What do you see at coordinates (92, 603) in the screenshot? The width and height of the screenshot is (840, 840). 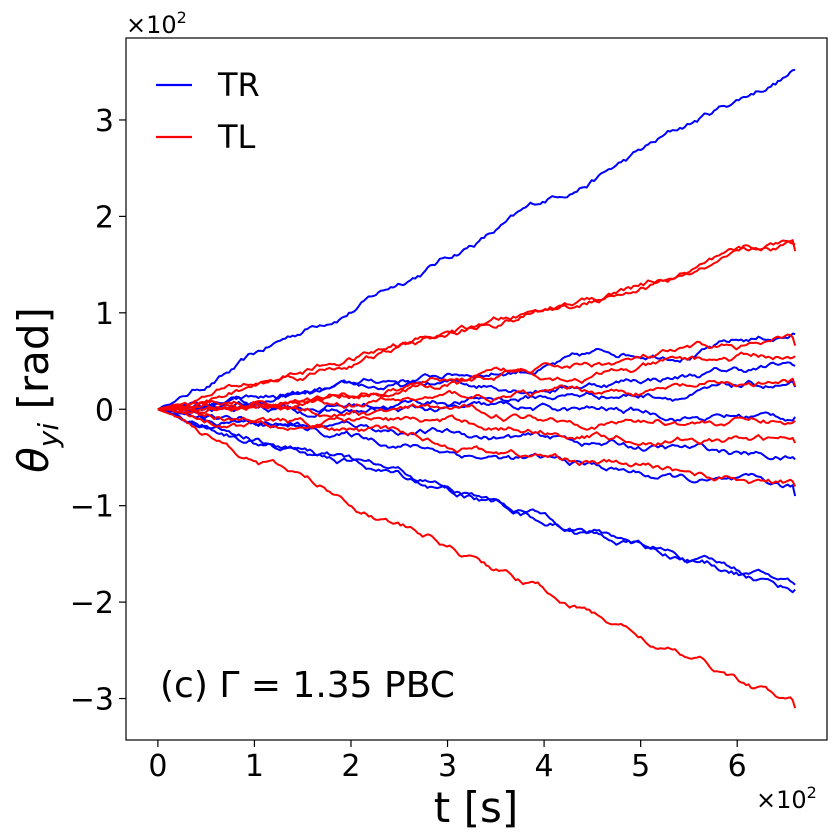 I see `y-tick-label: −2` at bounding box center [92, 603].